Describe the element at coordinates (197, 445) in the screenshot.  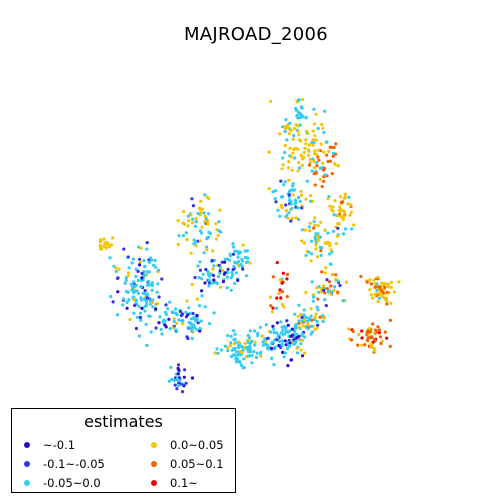
I see `legend-label: 0.0~0.05` at that location.